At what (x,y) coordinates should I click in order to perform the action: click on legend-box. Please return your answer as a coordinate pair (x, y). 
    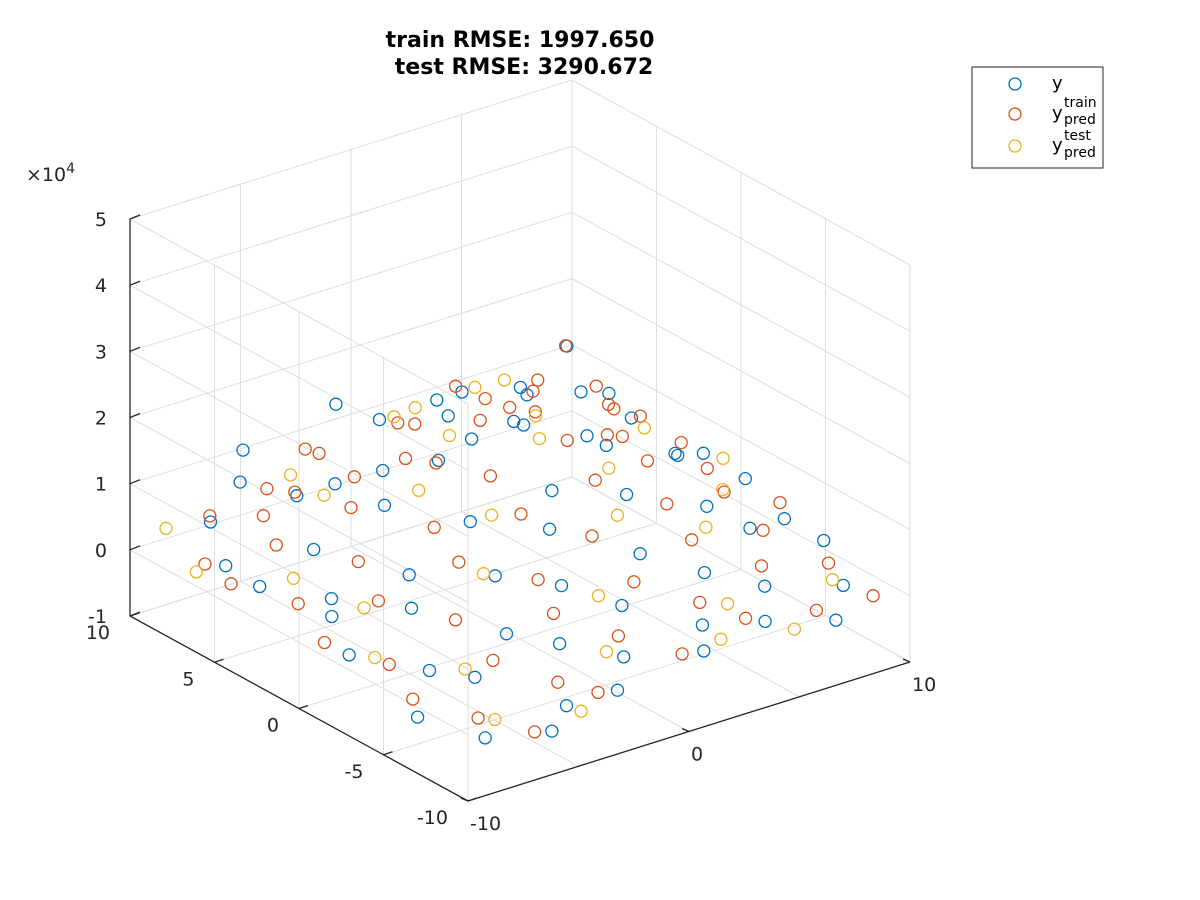
    Looking at the image, I should click on (1037, 117).